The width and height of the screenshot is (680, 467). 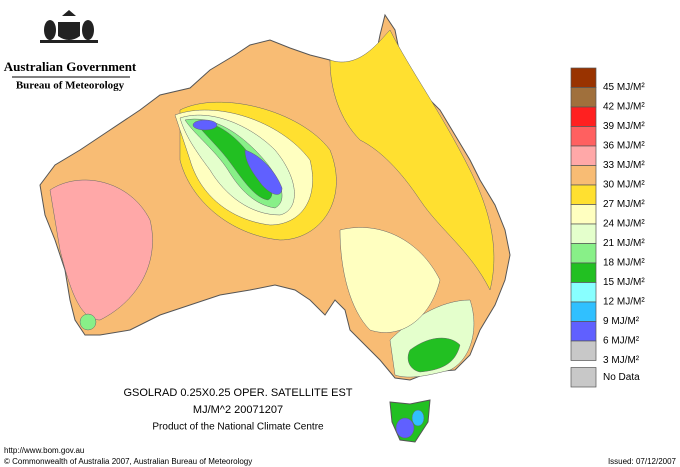 What do you see at coordinates (621, 341) in the screenshot?
I see `legend-label: 6 MJ/M²` at bounding box center [621, 341].